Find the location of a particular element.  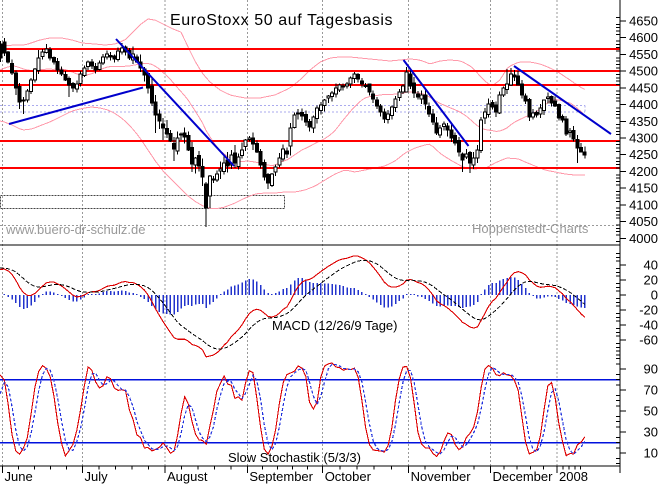

svg-text: December is located at coordinates (523, 476).